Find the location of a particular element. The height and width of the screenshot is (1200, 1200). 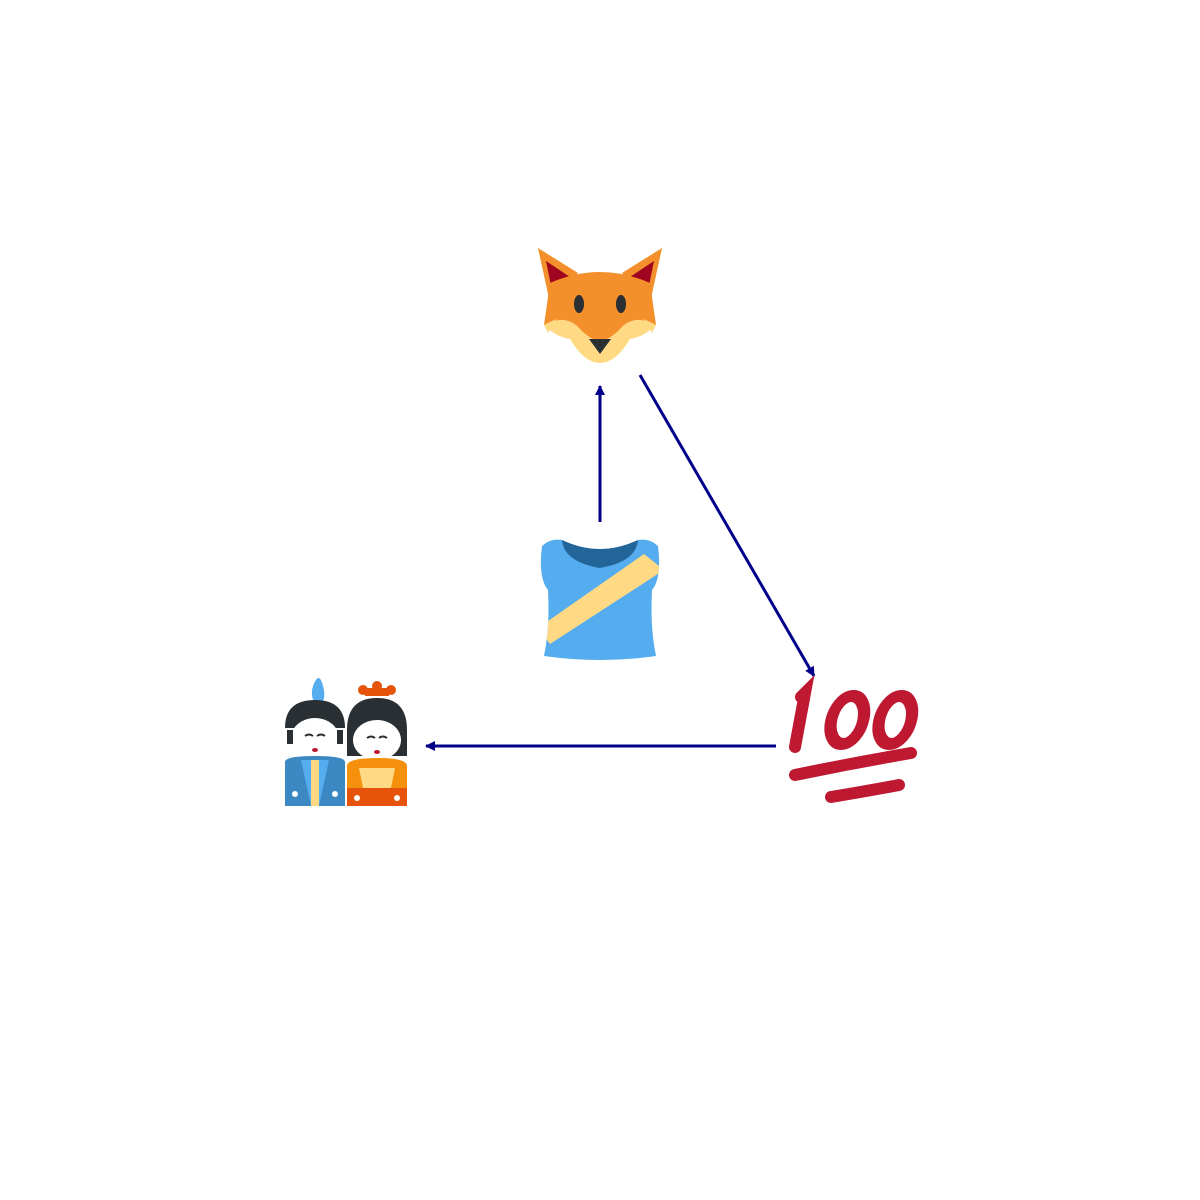

running-shirt-icon is located at coordinates (600, 599).